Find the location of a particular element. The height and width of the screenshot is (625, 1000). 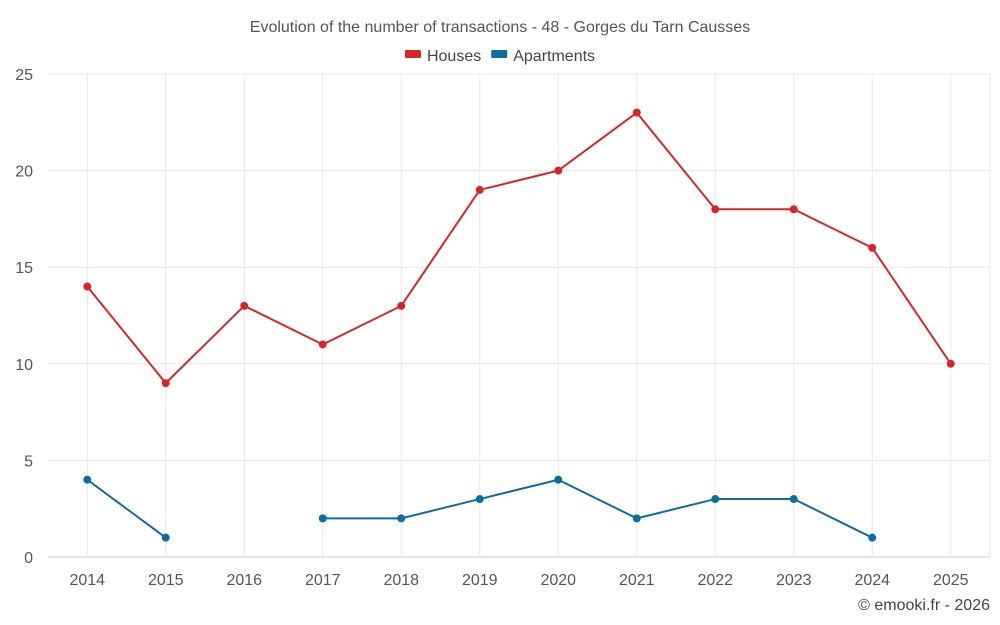

legend-label: Houses is located at coordinates (454, 56).